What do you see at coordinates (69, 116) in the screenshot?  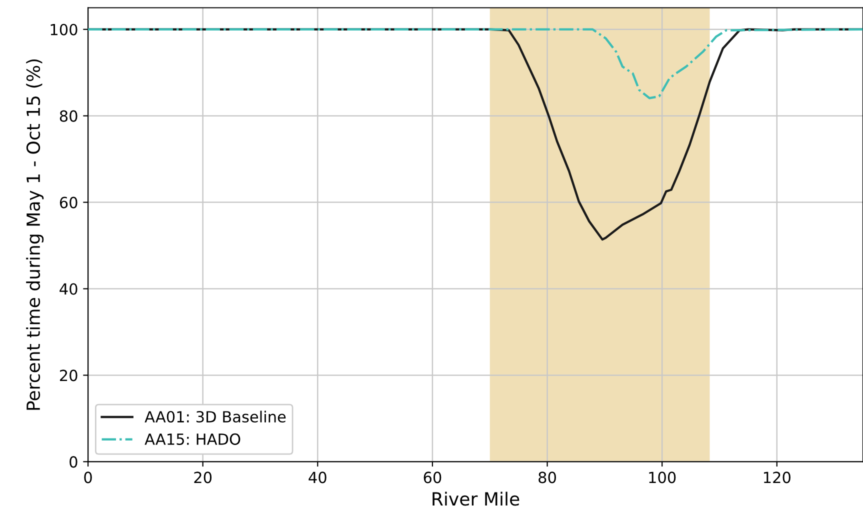 I see `y-tick-label: 80` at bounding box center [69, 116].